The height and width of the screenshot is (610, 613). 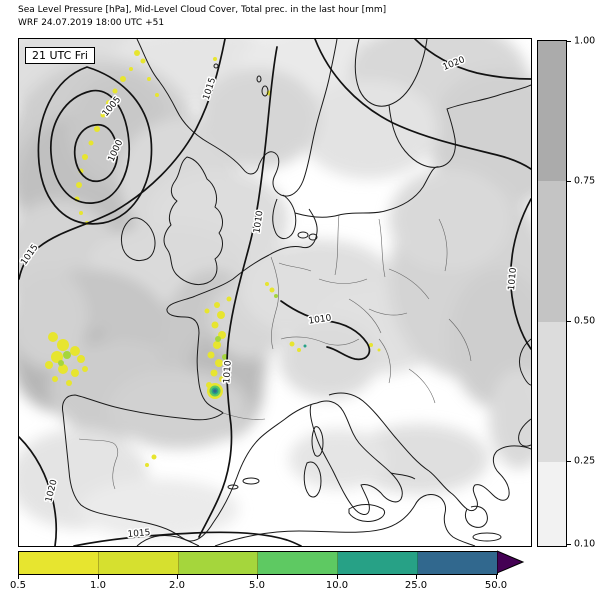 What do you see at coordinates (511, 562) in the screenshot?
I see `precip-overflow-arrow-shape` at bounding box center [511, 562].